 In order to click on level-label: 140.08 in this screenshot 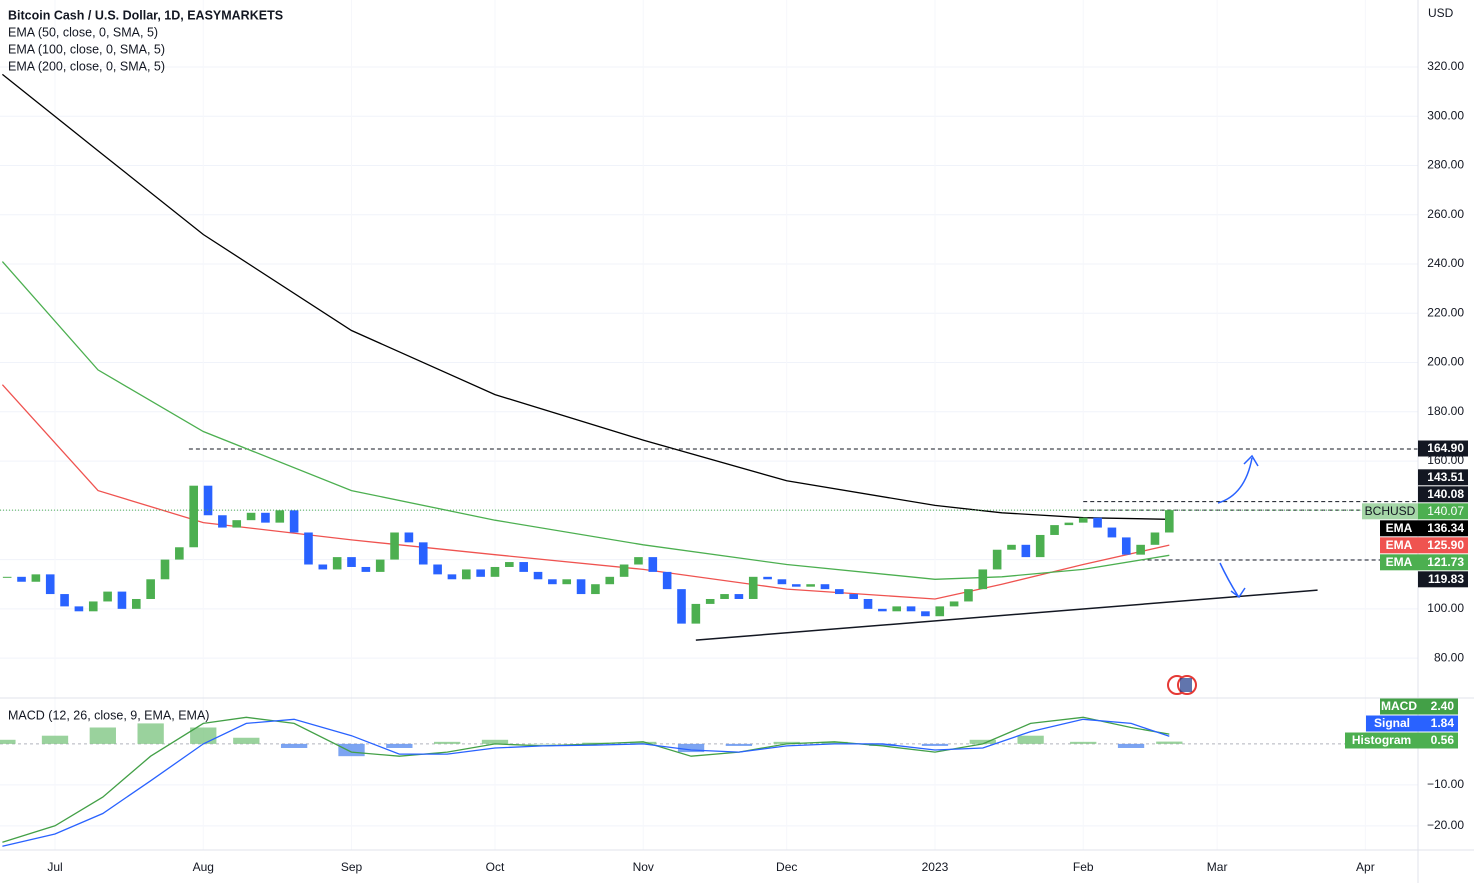, I will do `click(1445, 494)`.